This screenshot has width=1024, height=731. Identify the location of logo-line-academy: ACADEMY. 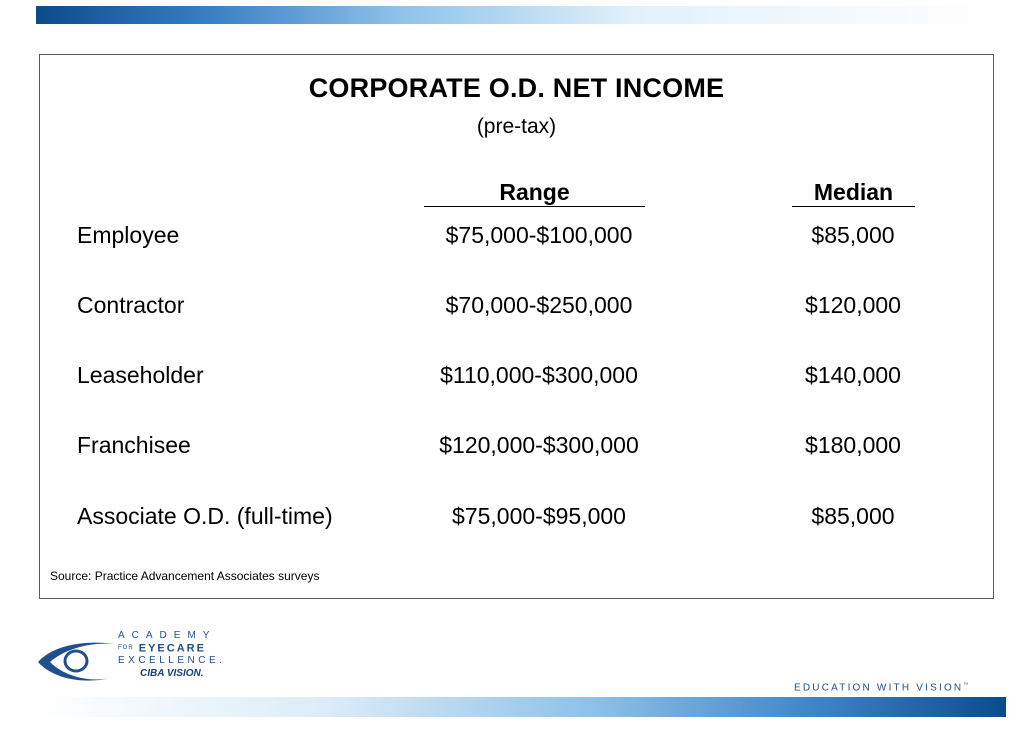
(167, 635).